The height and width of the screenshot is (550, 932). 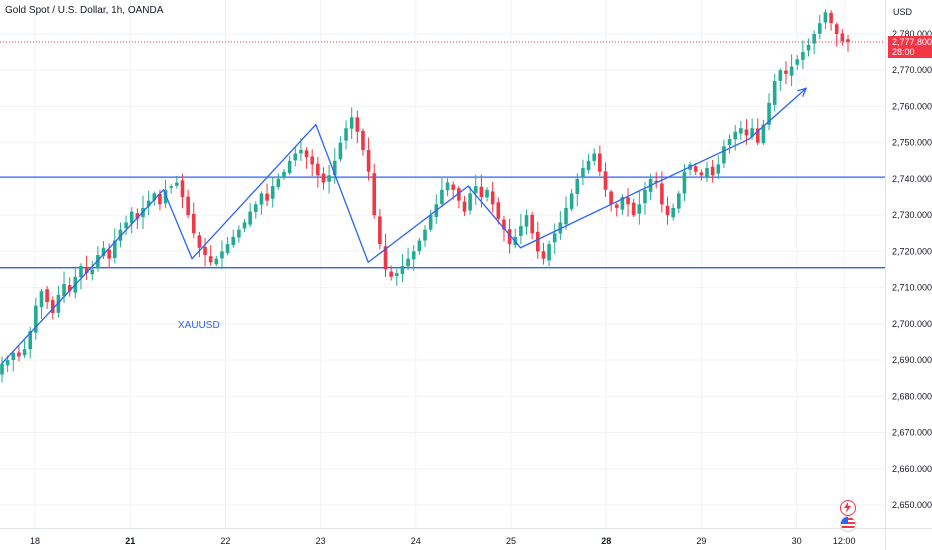 What do you see at coordinates (912, 215) in the screenshot?
I see `price-tick-label: 2,730.000` at bounding box center [912, 215].